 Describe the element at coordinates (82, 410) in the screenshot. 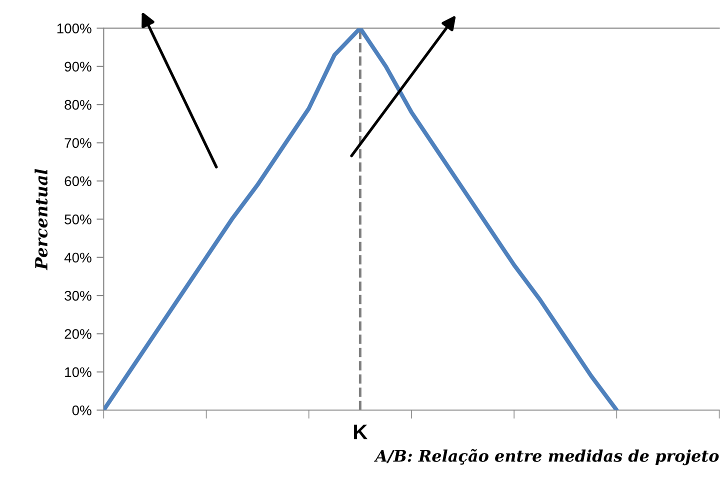

I see `y-tick-label: 0%` at that location.